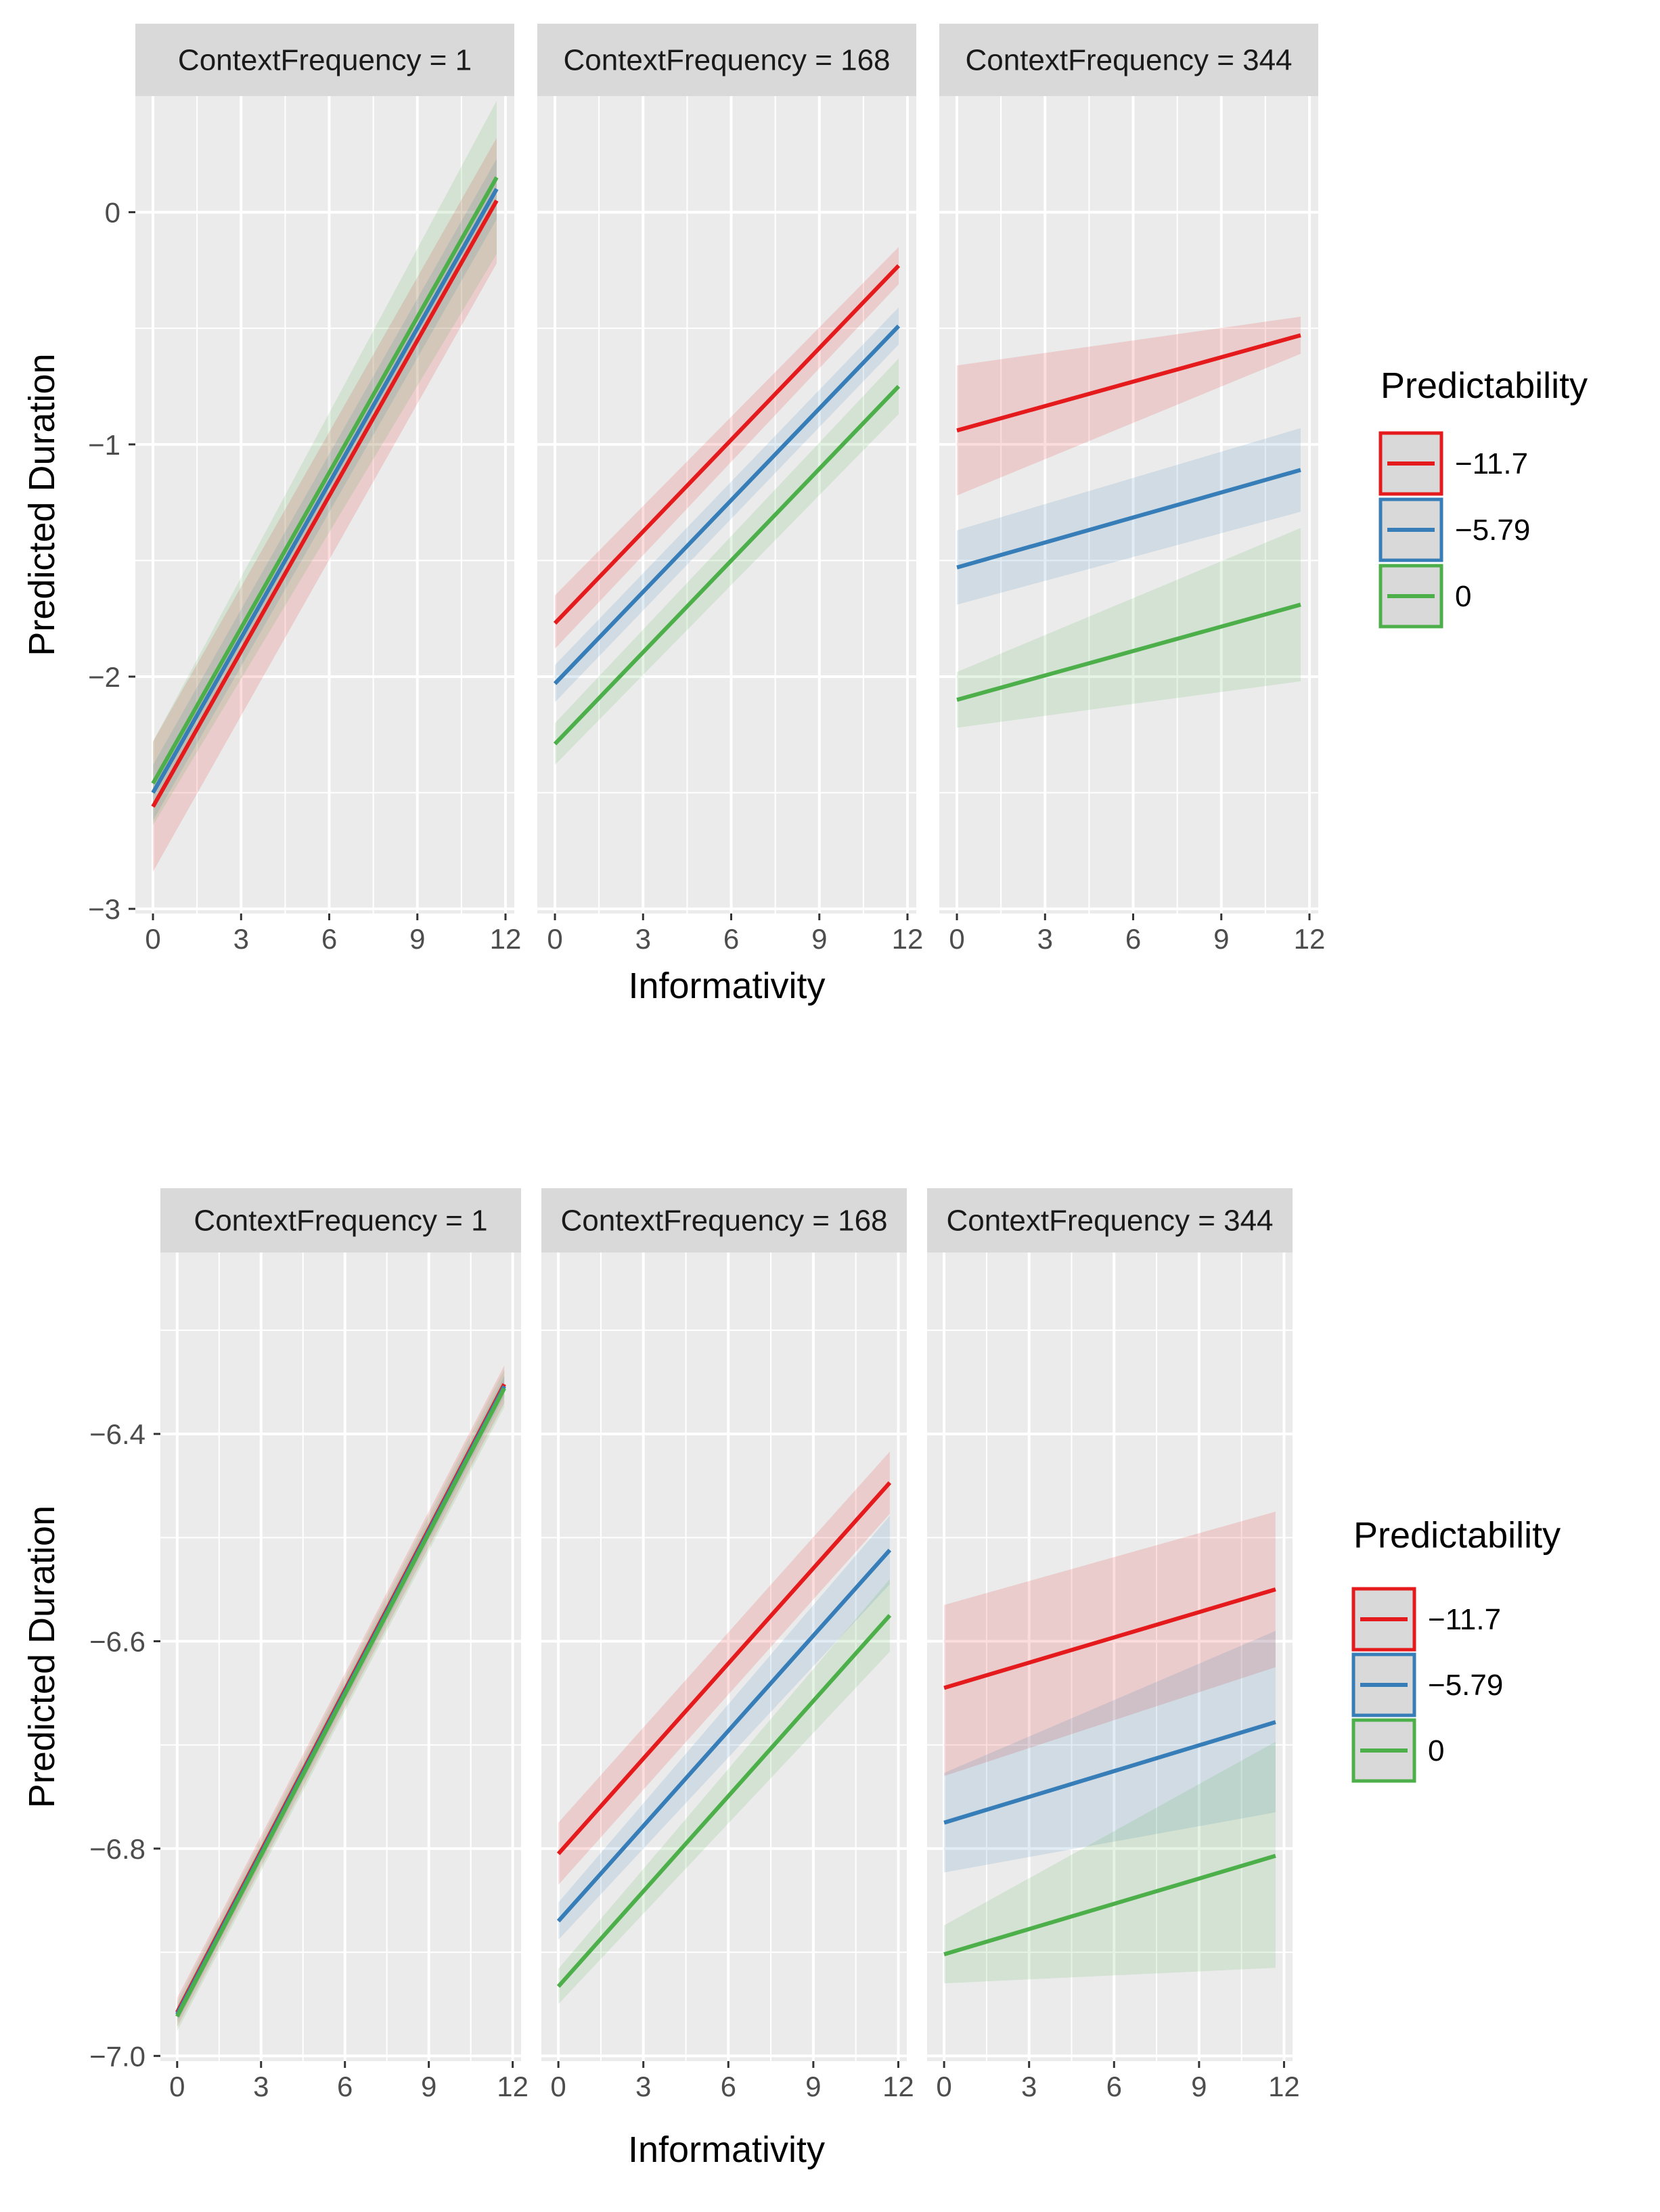  What do you see at coordinates (117, 2056) in the screenshot?
I see `y-tick-label: −7.0` at bounding box center [117, 2056].